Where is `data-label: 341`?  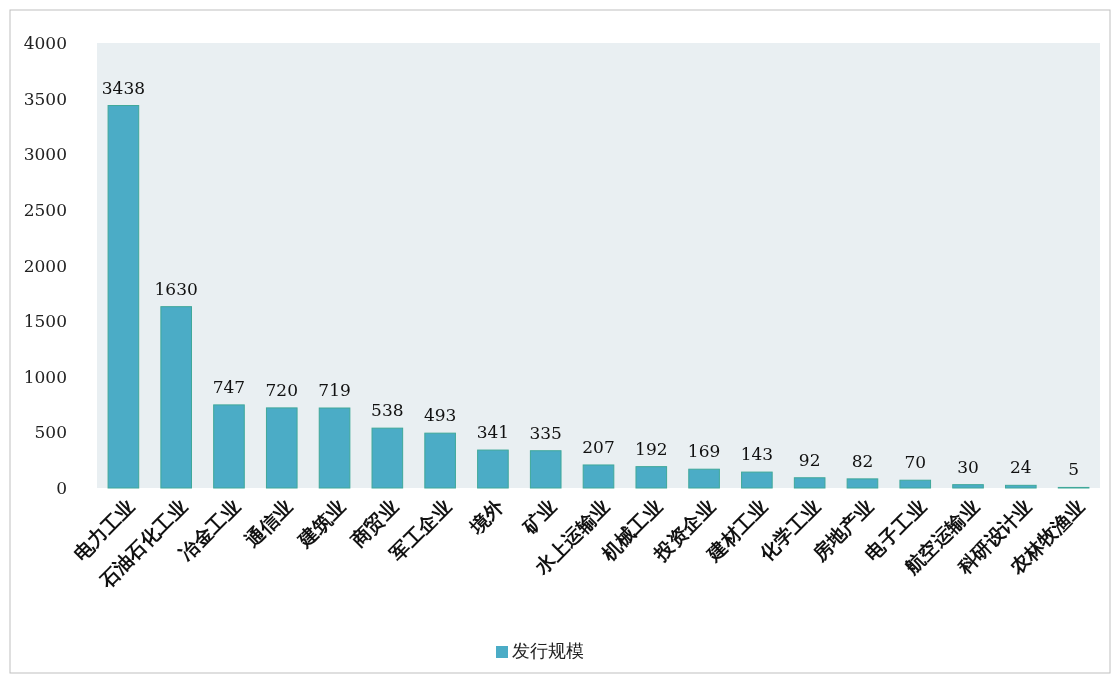 data-label: 341 is located at coordinates (493, 432).